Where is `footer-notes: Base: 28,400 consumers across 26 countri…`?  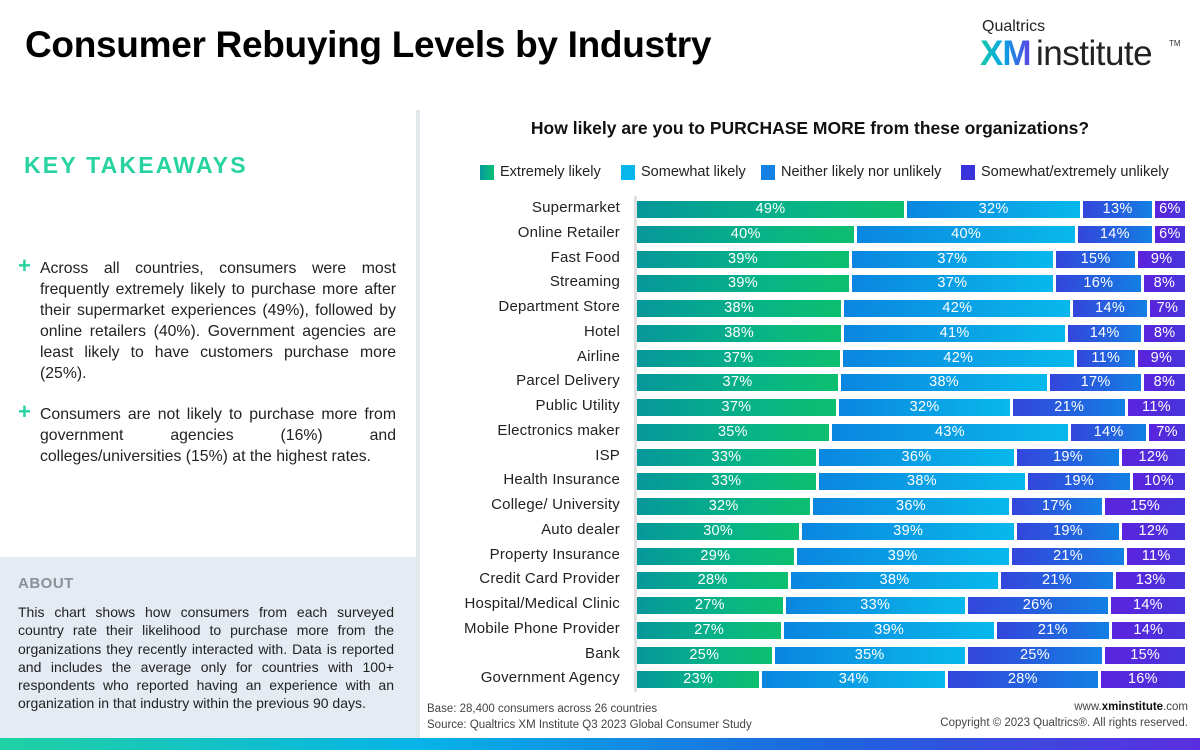
footer-notes: Base: 28,400 consumers across 26 countri… is located at coordinates (589, 717).